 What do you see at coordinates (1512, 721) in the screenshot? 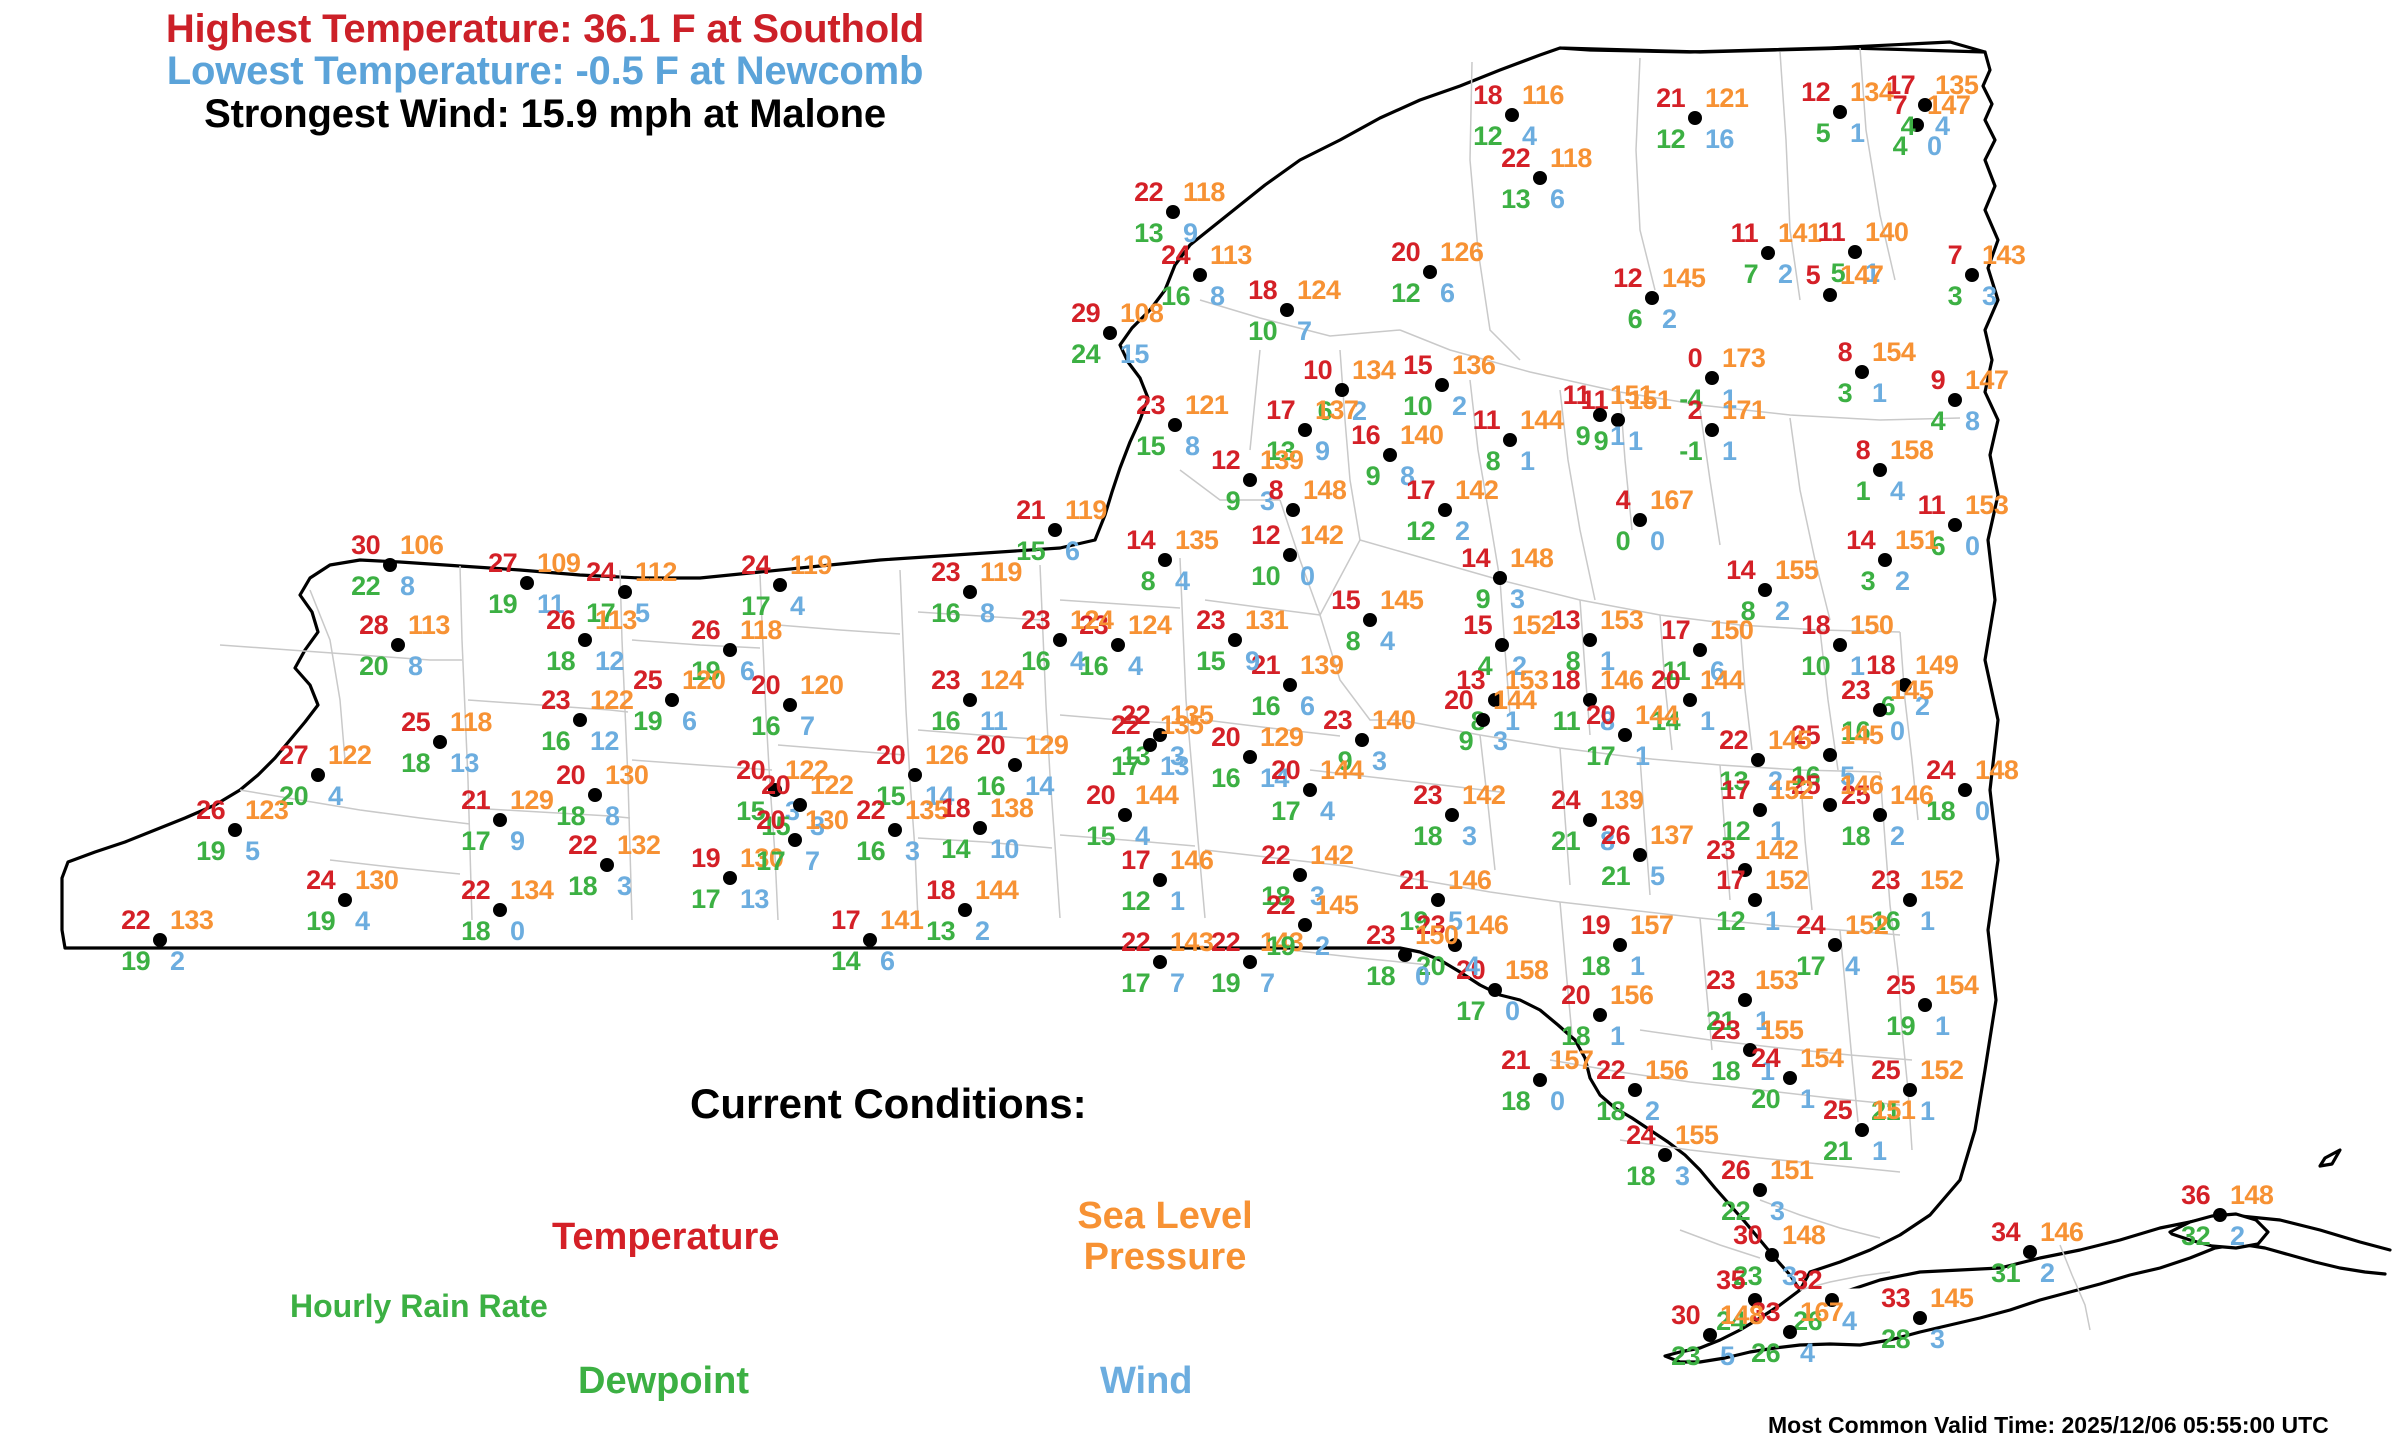
I see `station-wind: 1` at bounding box center [1512, 721].